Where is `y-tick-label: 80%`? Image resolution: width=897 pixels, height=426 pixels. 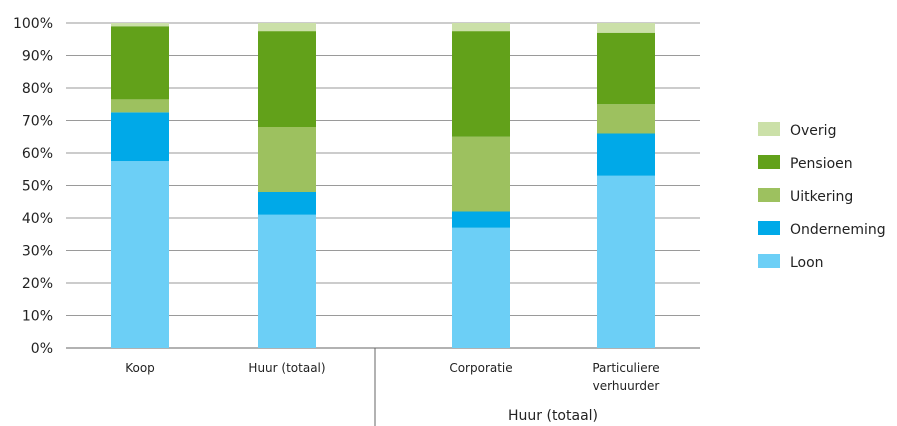
y-tick-label: 80% is located at coordinates (37, 89).